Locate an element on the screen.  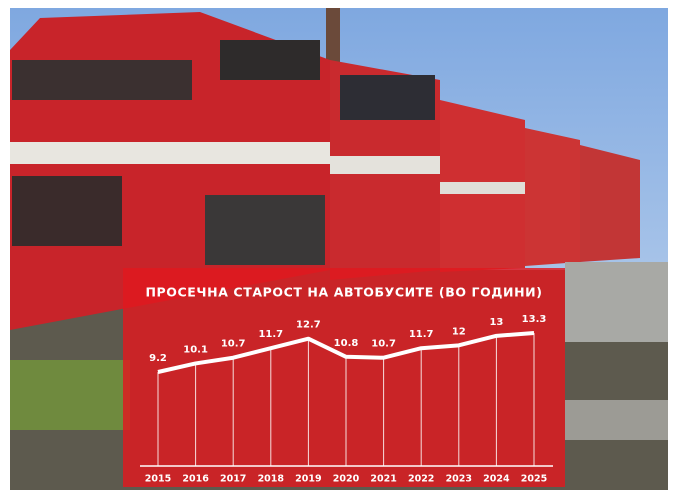
x-tick-label: 2017 is located at coordinates (233, 479).